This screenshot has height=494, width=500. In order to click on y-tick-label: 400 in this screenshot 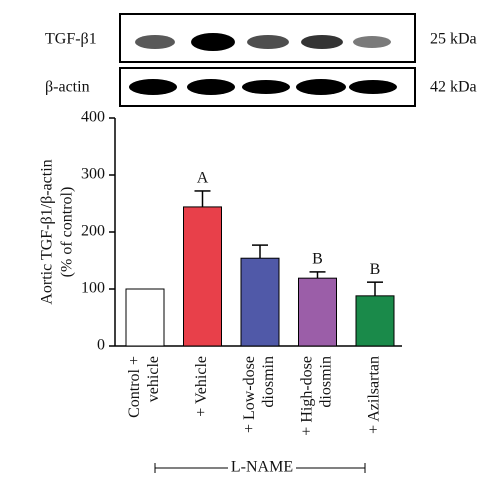, I will do `click(93, 117)`.